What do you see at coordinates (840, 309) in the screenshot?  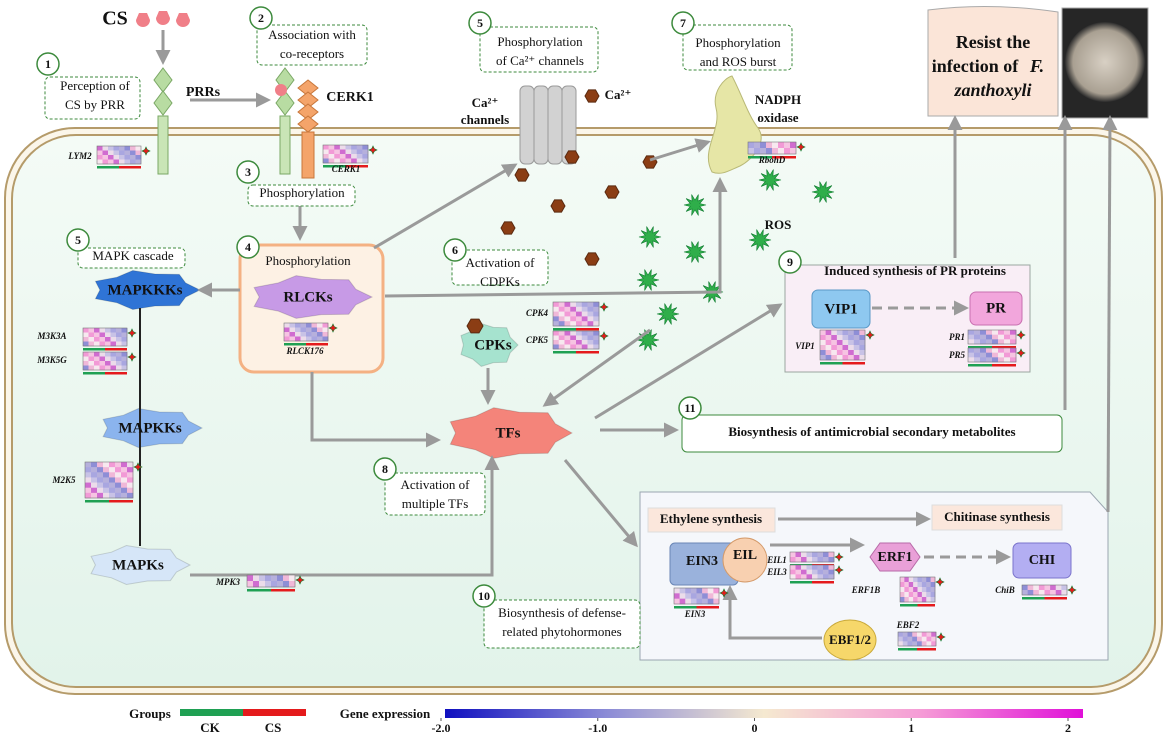 I see `label: VIP1` at bounding box center [840, 309].